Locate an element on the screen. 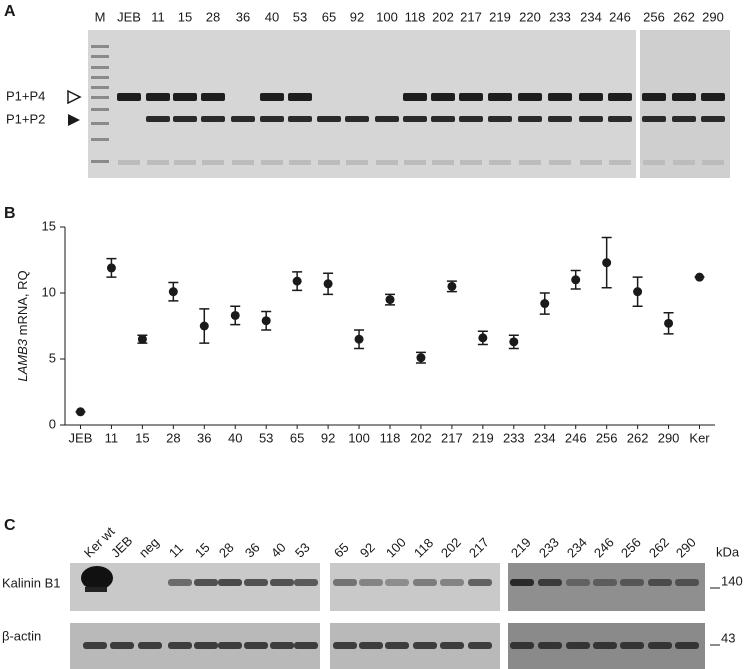 Image resolution: width=746 pixels, height=669 pixels. lane-label: 118 is located at coordinates (423, 547).